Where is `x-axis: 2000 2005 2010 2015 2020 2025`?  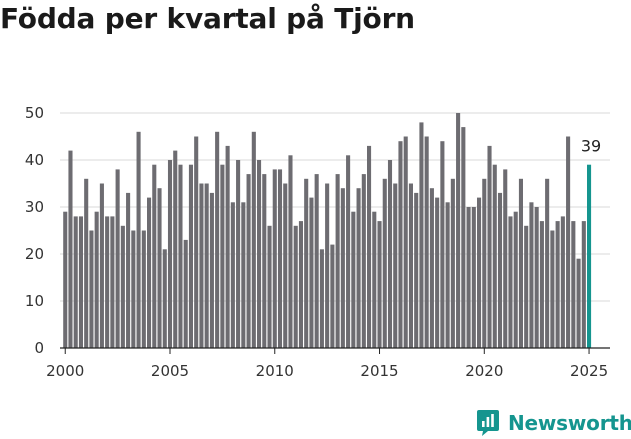
x-axis: 2000 2005 2010 2015 2020 2025 is located at coordinates (327, 364).